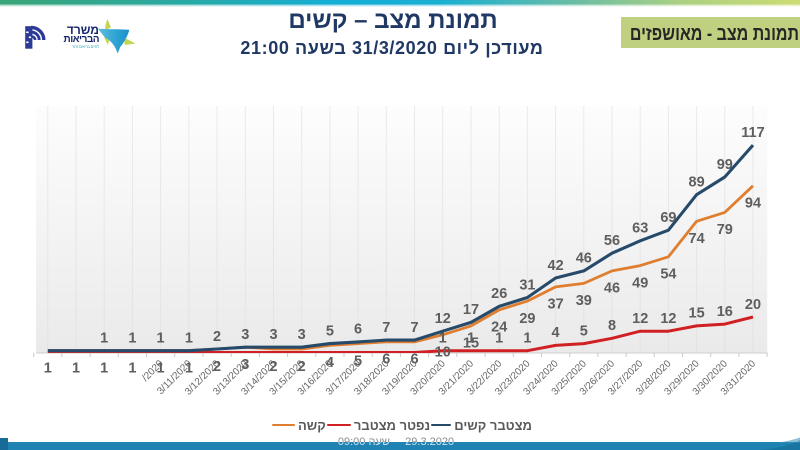 Image resolution: width=800 pixels, height=450 pixels. Describe the element at coordinates (499, 328) in the screenshot. I see `svg-text: 24` at that location.